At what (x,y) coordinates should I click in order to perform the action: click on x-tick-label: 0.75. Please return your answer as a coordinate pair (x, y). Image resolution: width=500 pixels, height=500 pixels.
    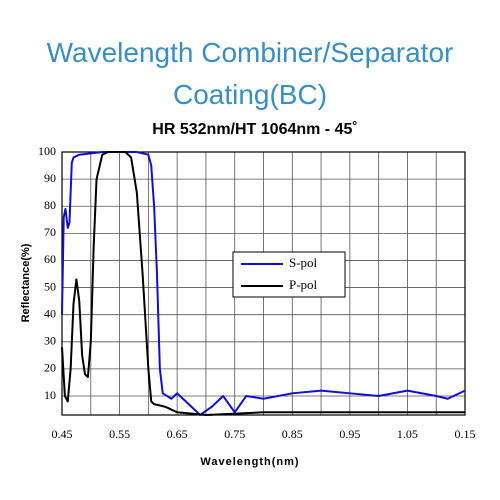
    Looking at the image, I should click on (234, 434).